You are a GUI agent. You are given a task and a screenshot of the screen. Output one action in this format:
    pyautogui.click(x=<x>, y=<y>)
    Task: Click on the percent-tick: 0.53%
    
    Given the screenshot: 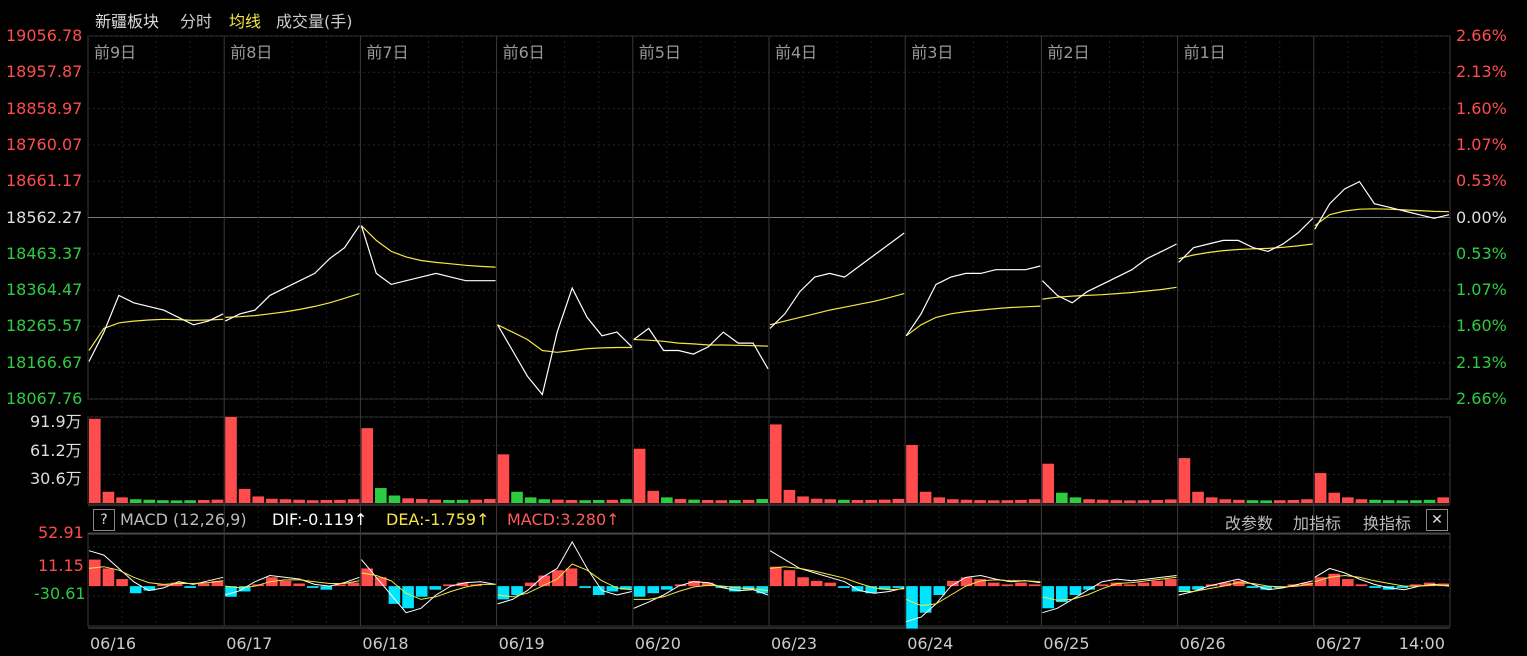 What is the action you would take?
    pyautogui.click(x=1481, y=181)
    